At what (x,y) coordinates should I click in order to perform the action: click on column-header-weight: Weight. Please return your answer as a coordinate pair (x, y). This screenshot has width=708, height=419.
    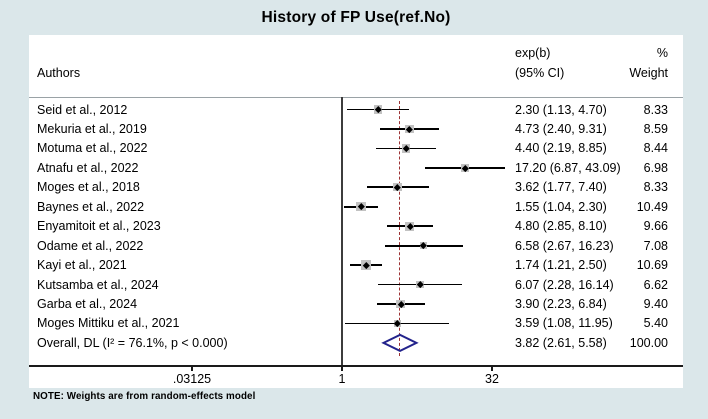
    Looking at the image, I should click on (648, 73).